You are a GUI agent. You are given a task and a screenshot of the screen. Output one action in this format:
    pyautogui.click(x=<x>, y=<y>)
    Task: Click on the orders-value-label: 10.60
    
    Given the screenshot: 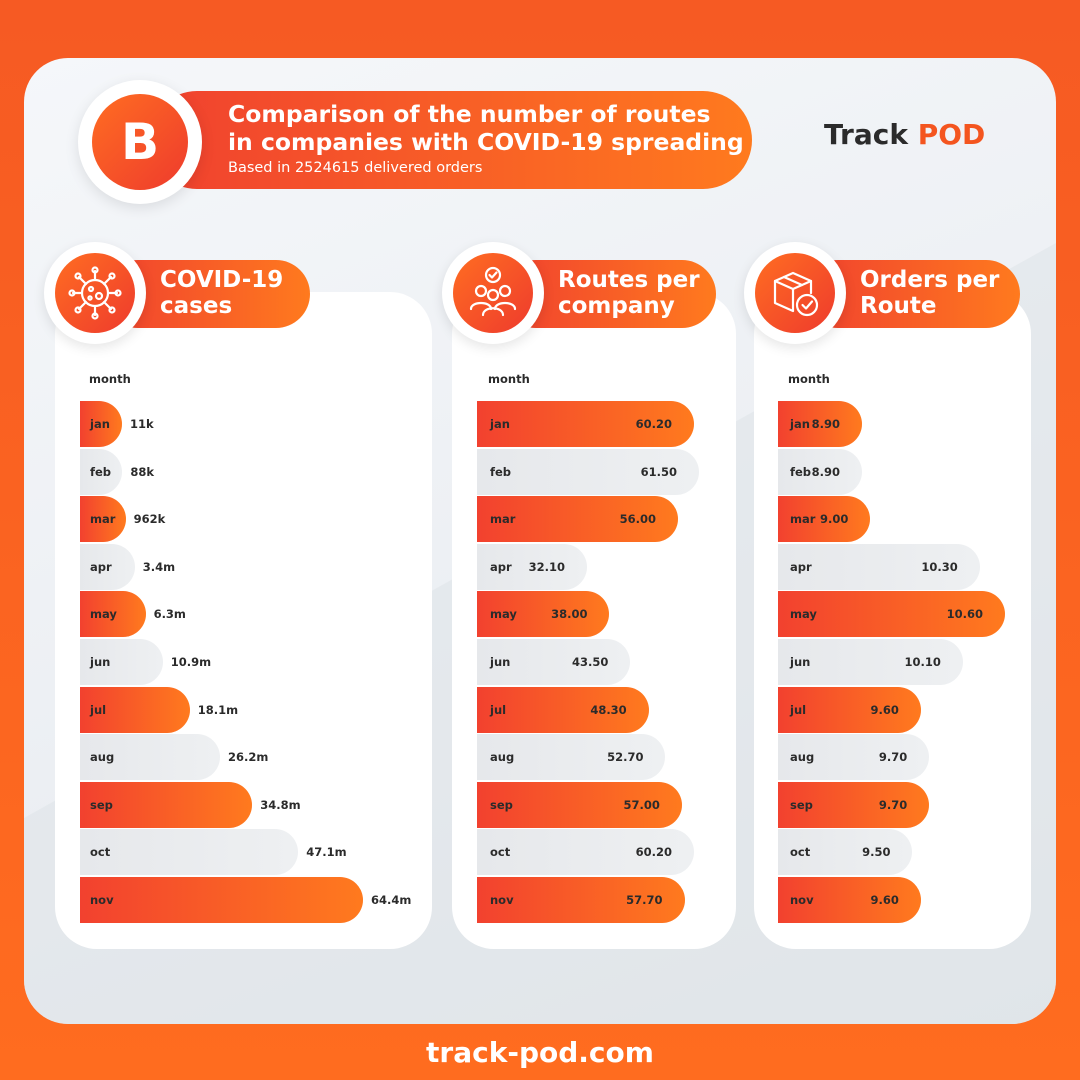 What is the action you would take?
    pyautogui.click(x=964, y=614)
    